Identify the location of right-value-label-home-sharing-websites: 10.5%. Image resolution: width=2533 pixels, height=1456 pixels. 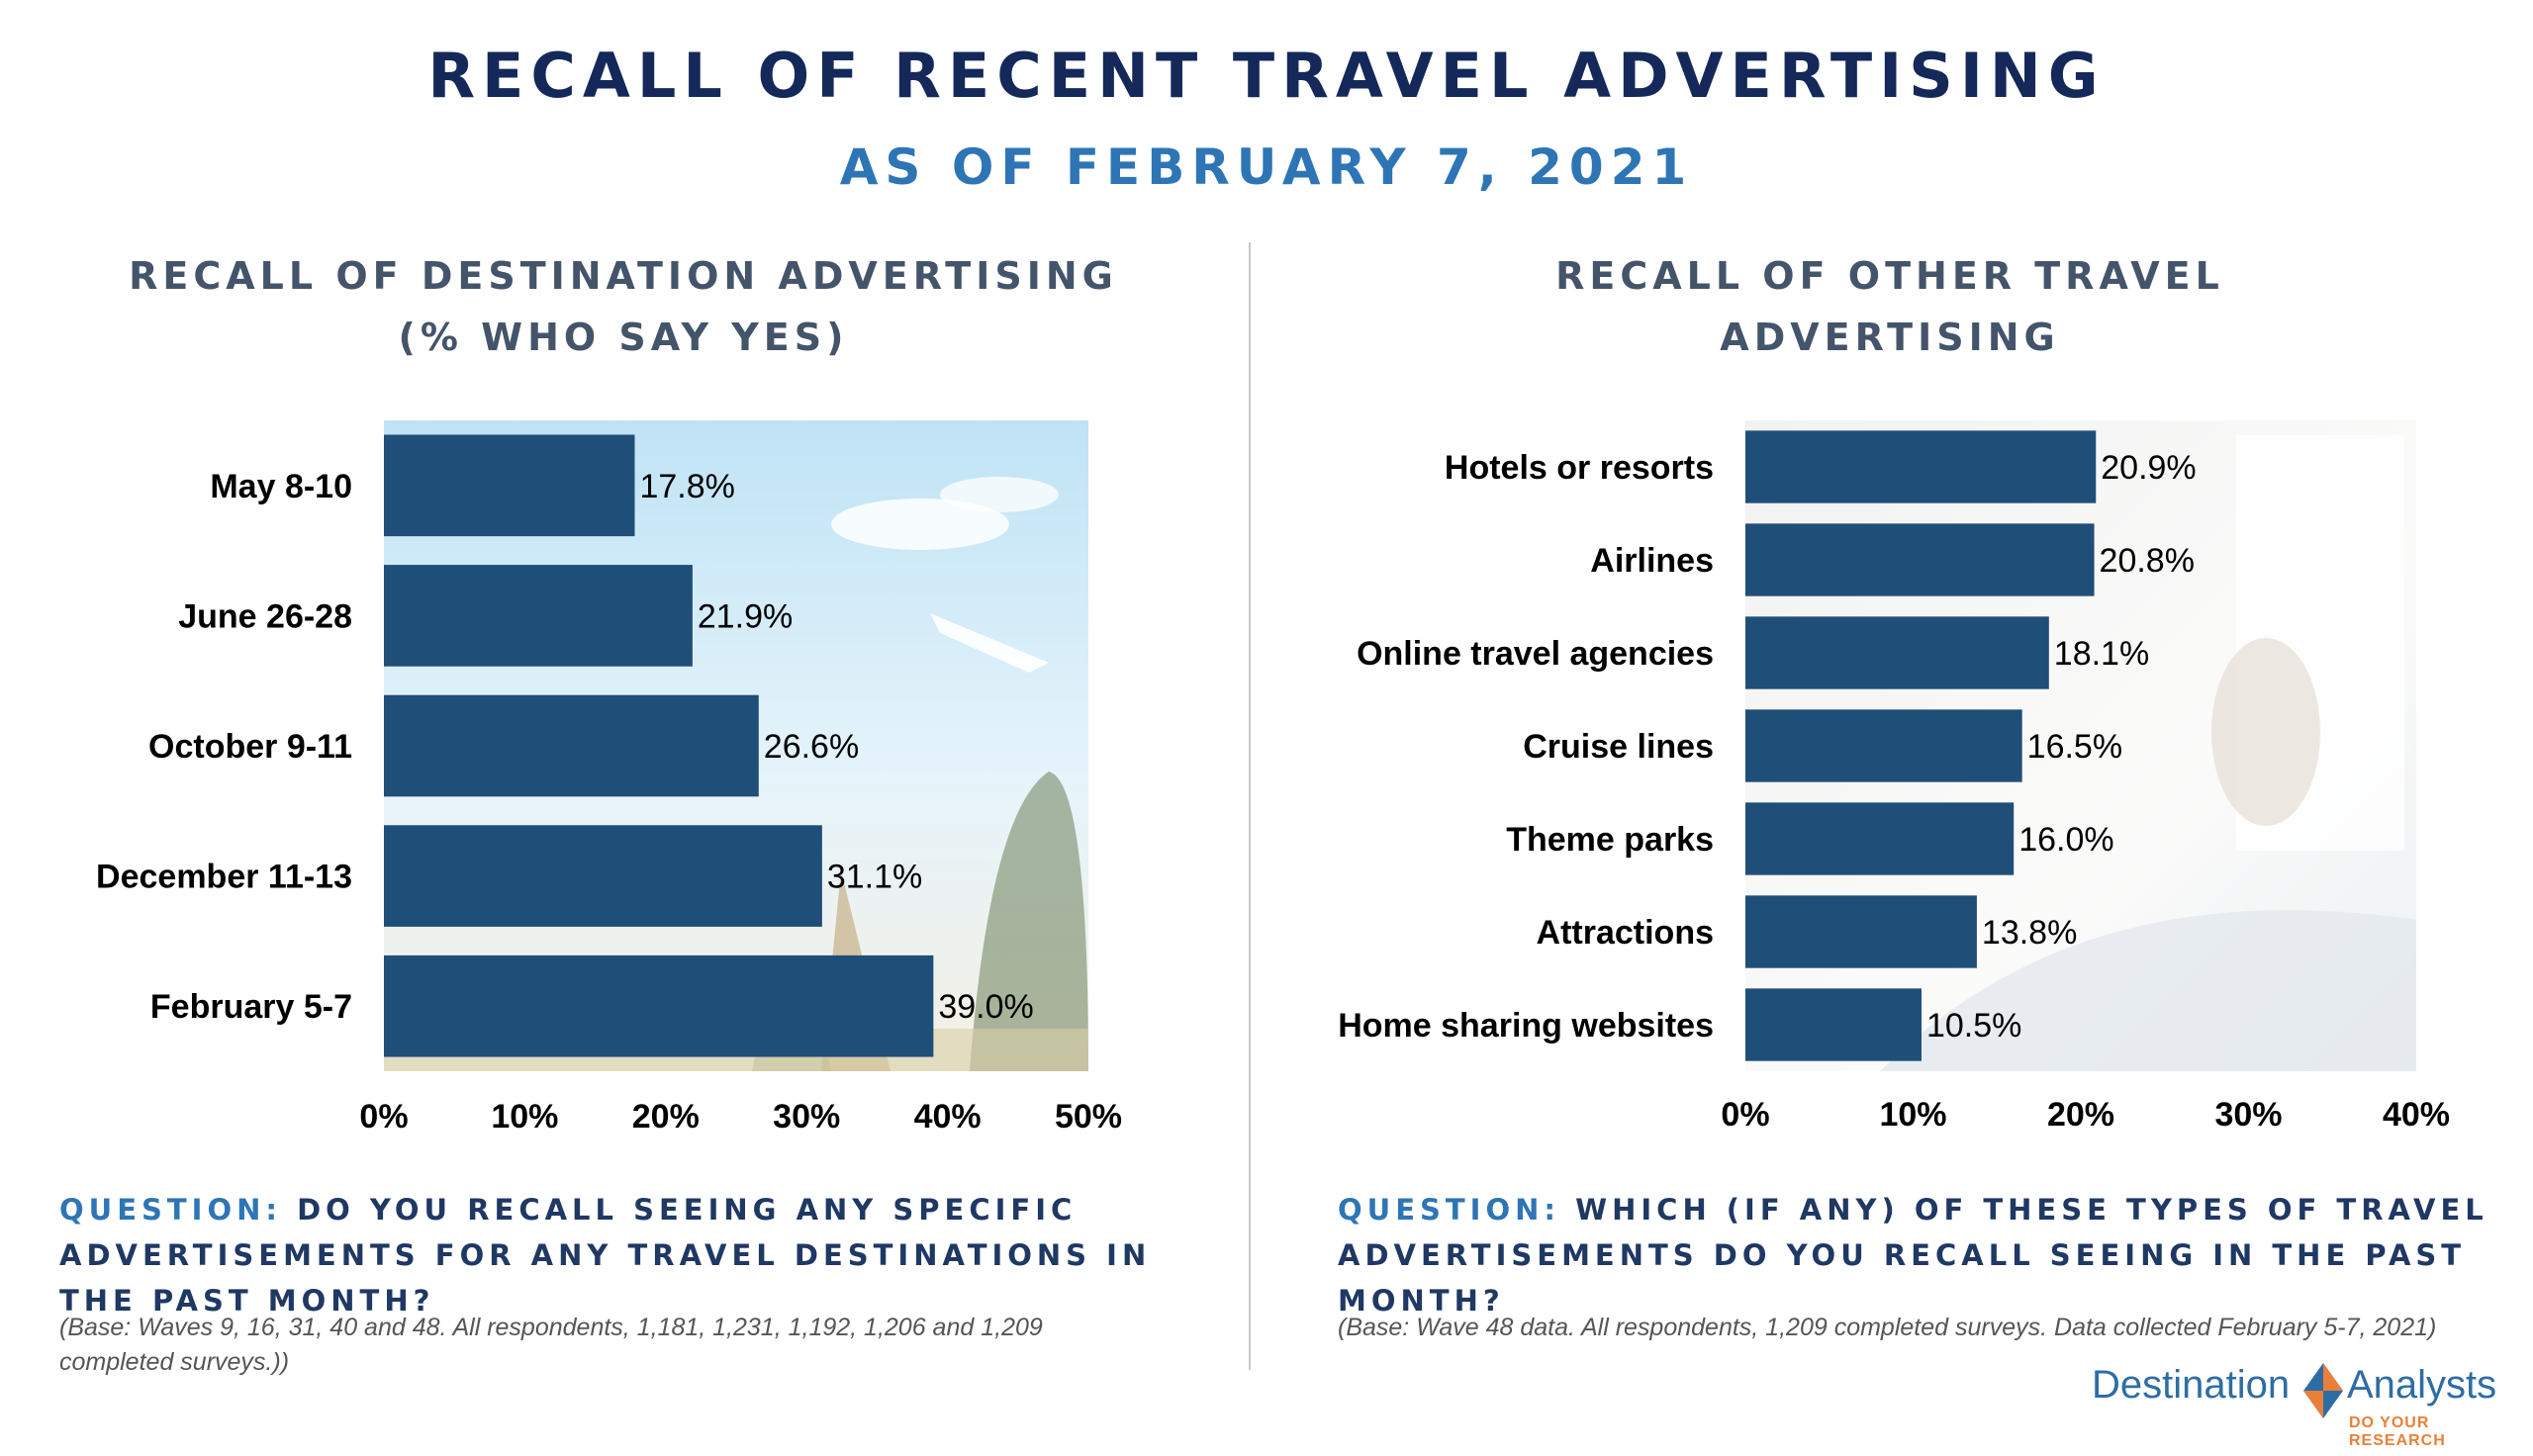
(1974, 1026).